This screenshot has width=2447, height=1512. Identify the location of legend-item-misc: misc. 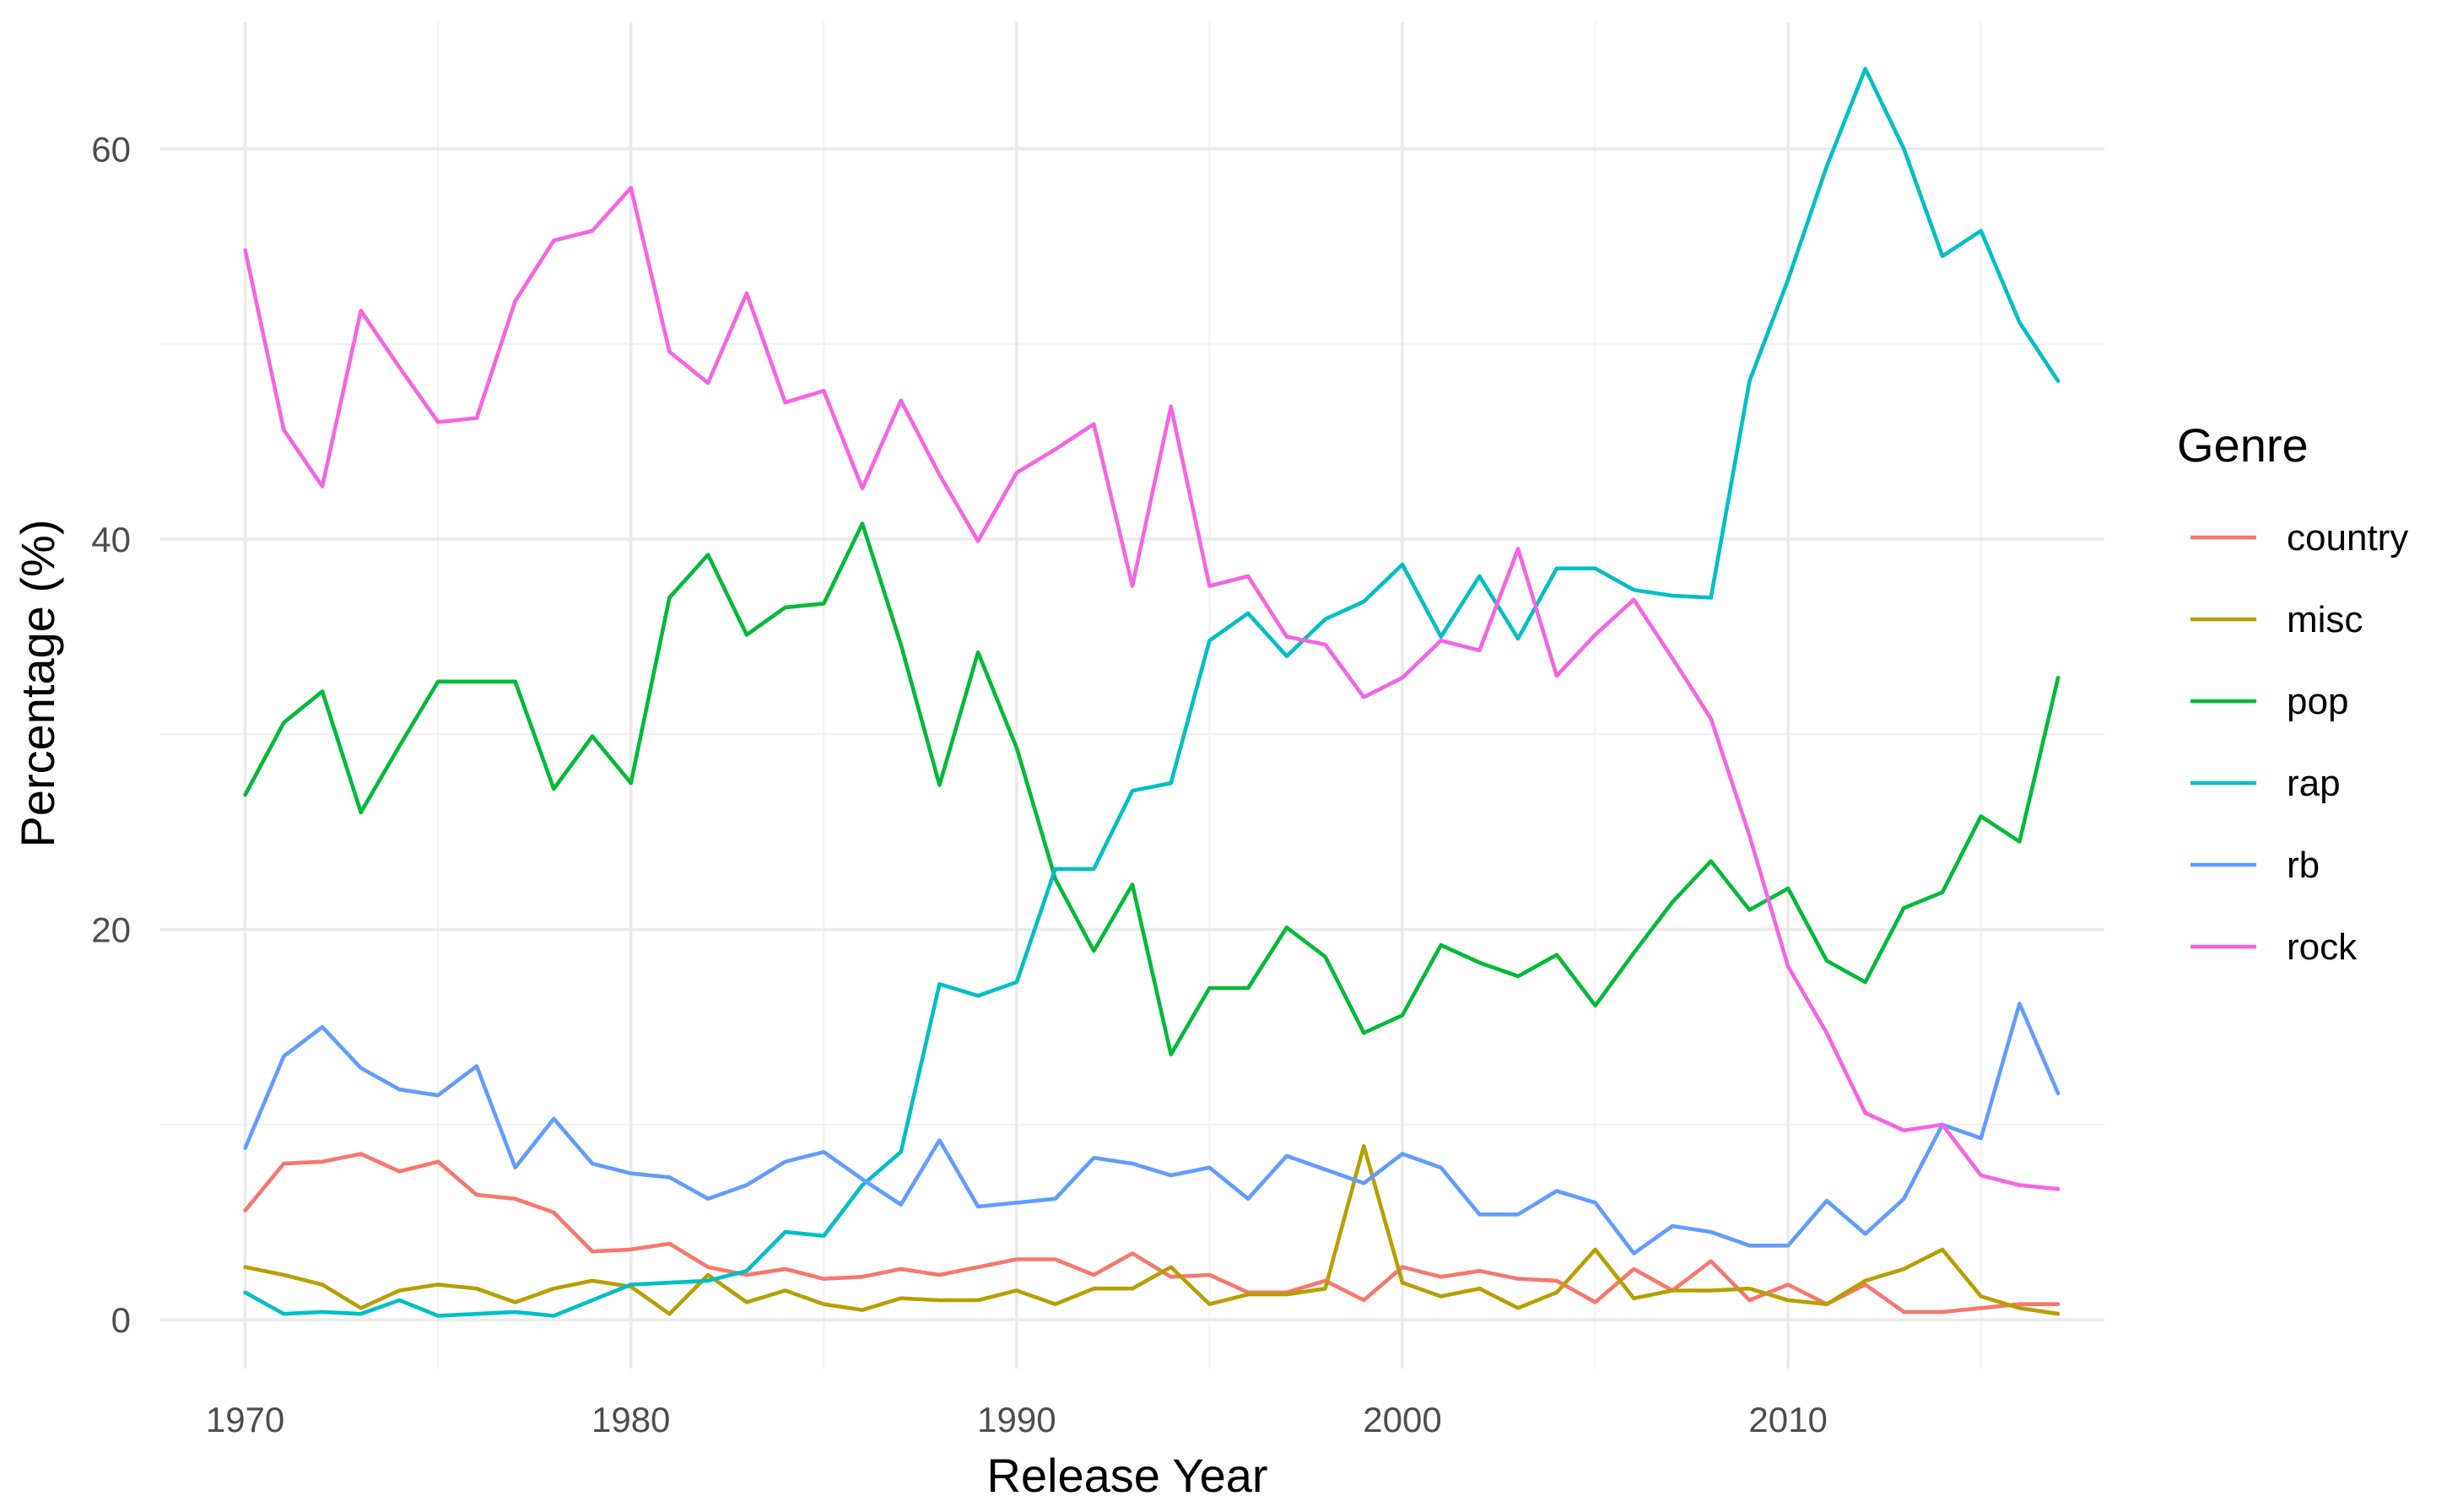
(2276, 619).